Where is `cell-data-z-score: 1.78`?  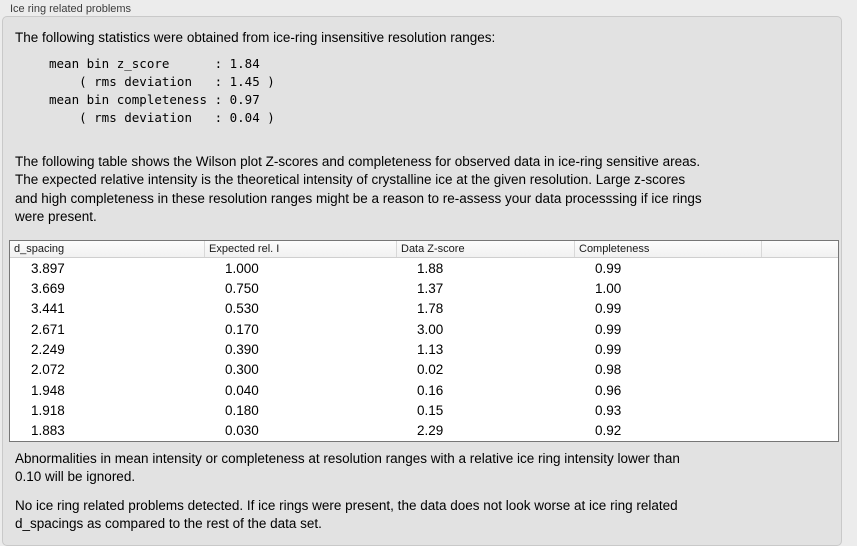
cell-data-z-score: 1.78 is located at coordinates (430, 309).